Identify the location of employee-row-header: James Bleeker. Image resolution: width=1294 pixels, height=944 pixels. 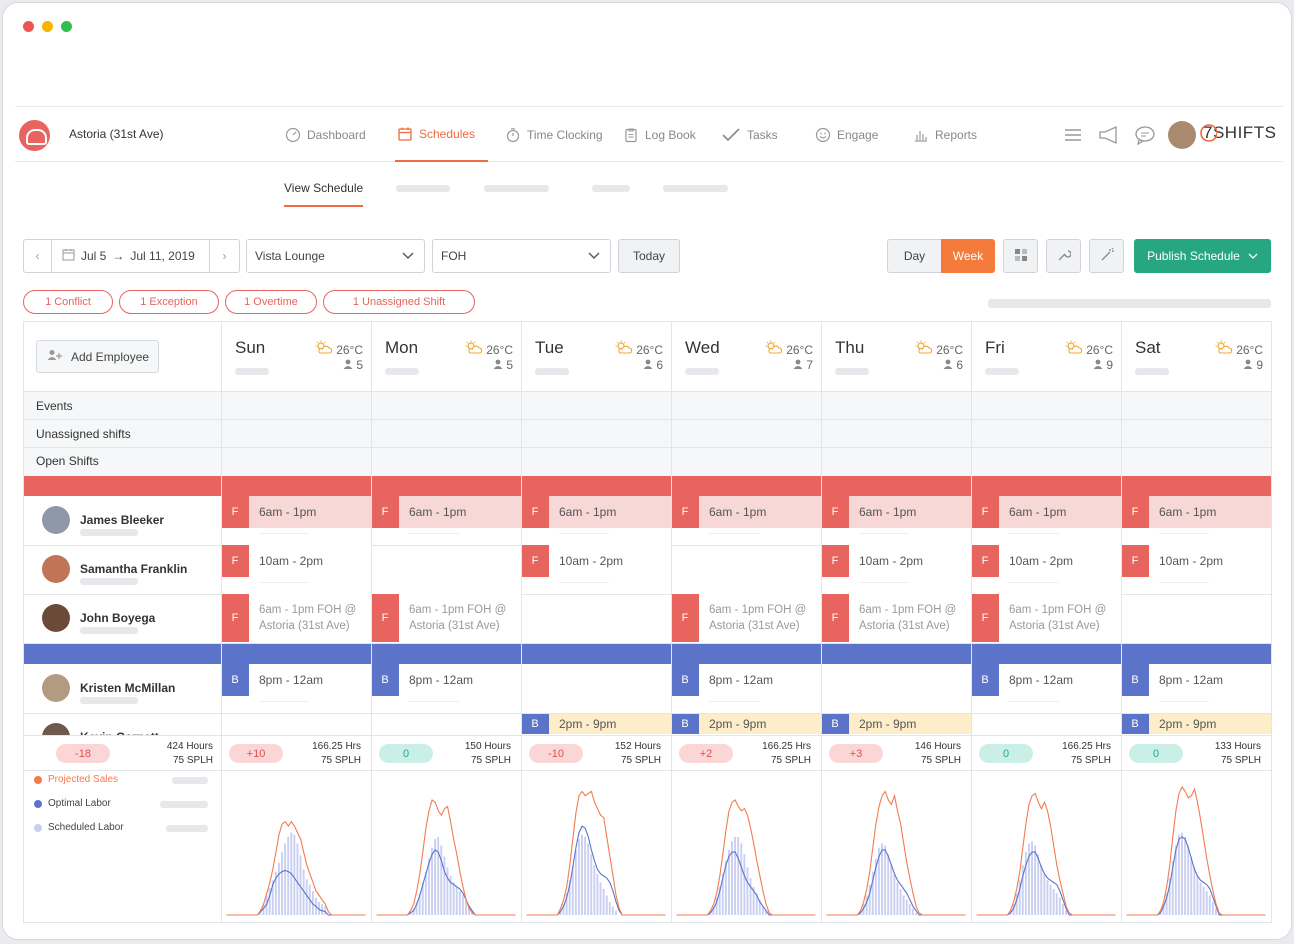
(103, 520).